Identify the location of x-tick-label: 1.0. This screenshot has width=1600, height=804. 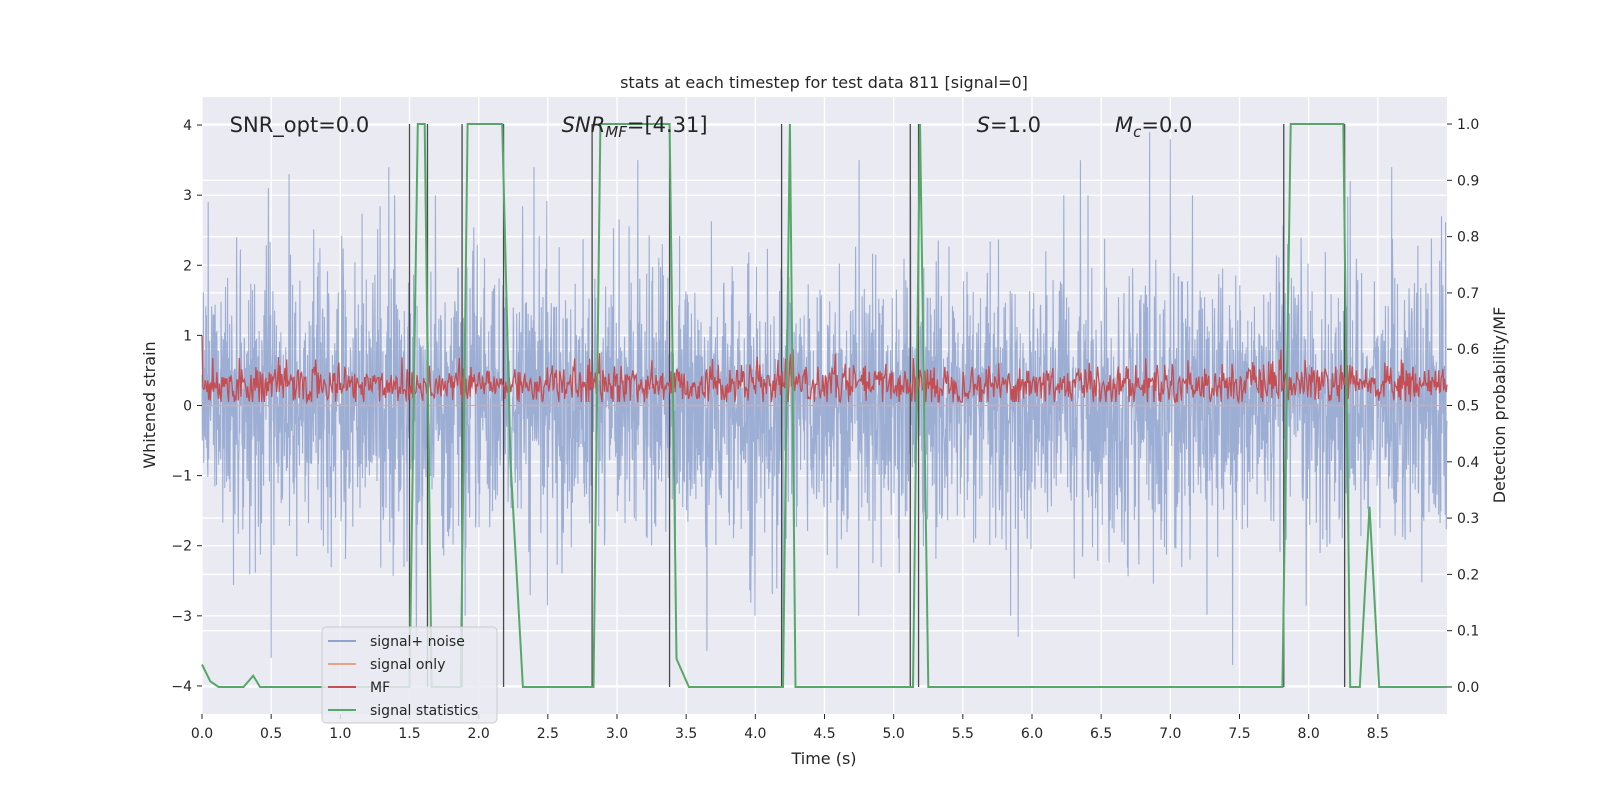
(340, 734).